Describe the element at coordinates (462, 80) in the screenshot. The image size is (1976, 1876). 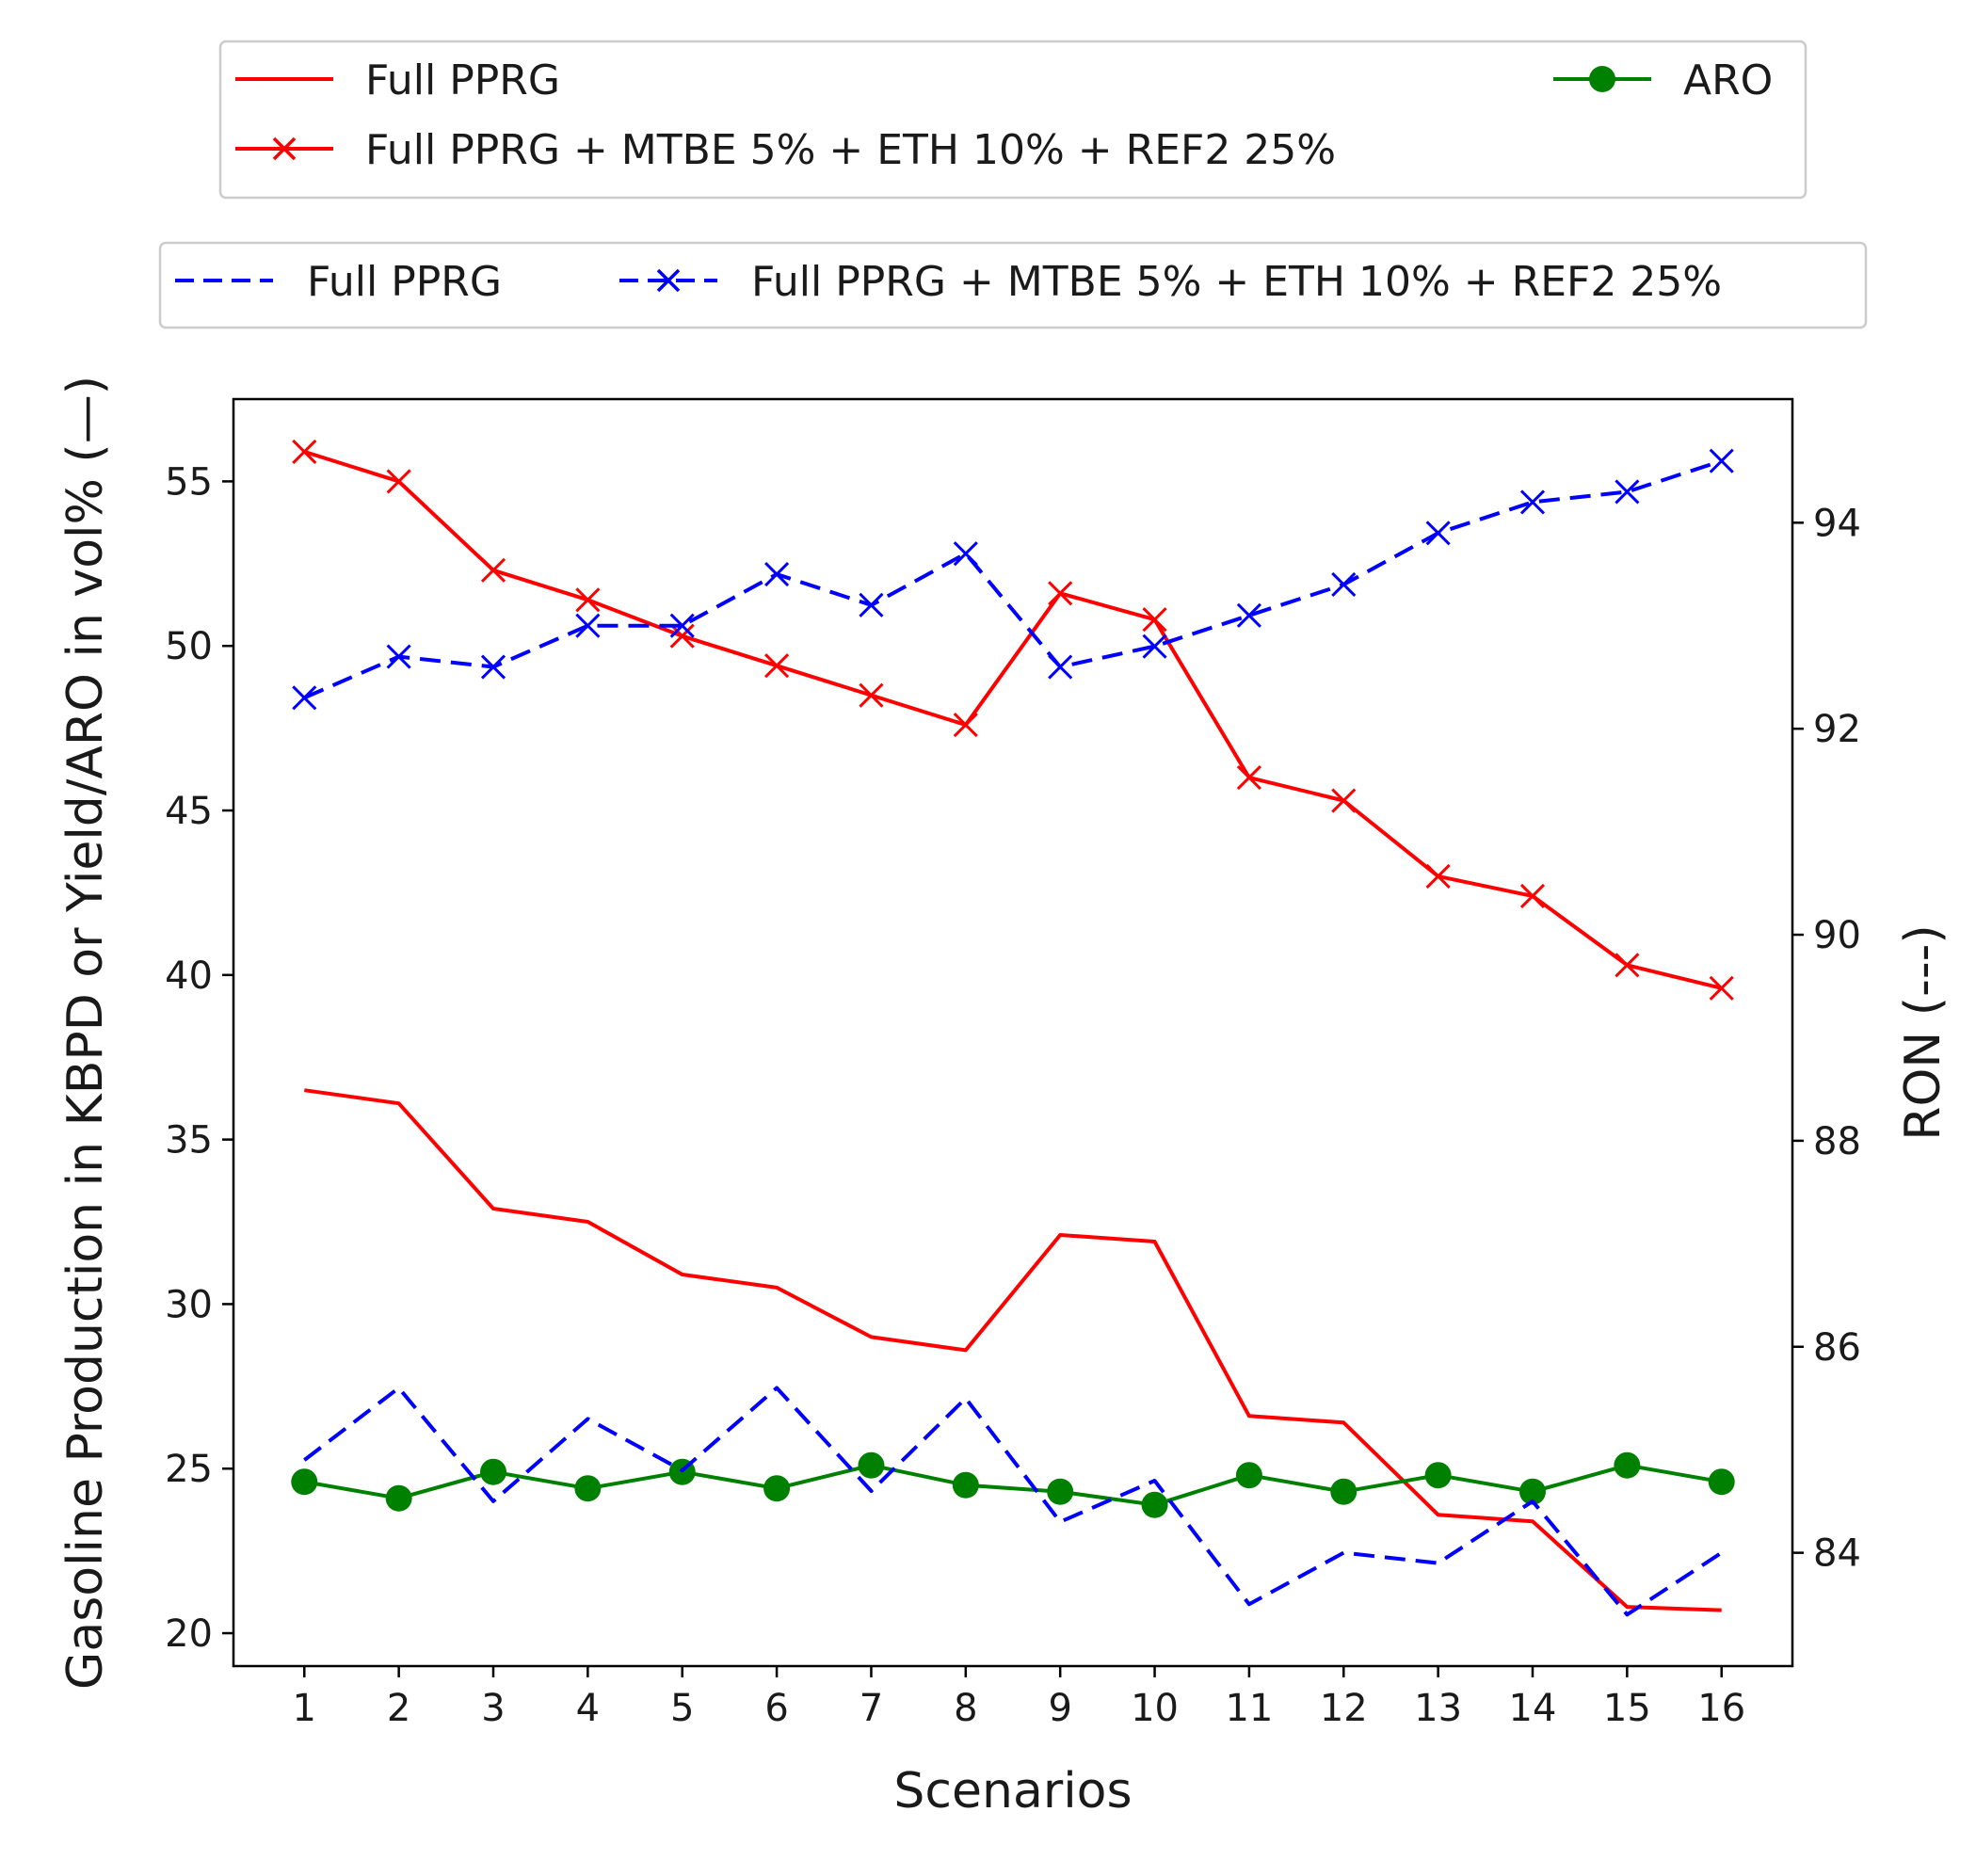
I see `legend-label-full-pprg-solid: Full PPRG` at that location.